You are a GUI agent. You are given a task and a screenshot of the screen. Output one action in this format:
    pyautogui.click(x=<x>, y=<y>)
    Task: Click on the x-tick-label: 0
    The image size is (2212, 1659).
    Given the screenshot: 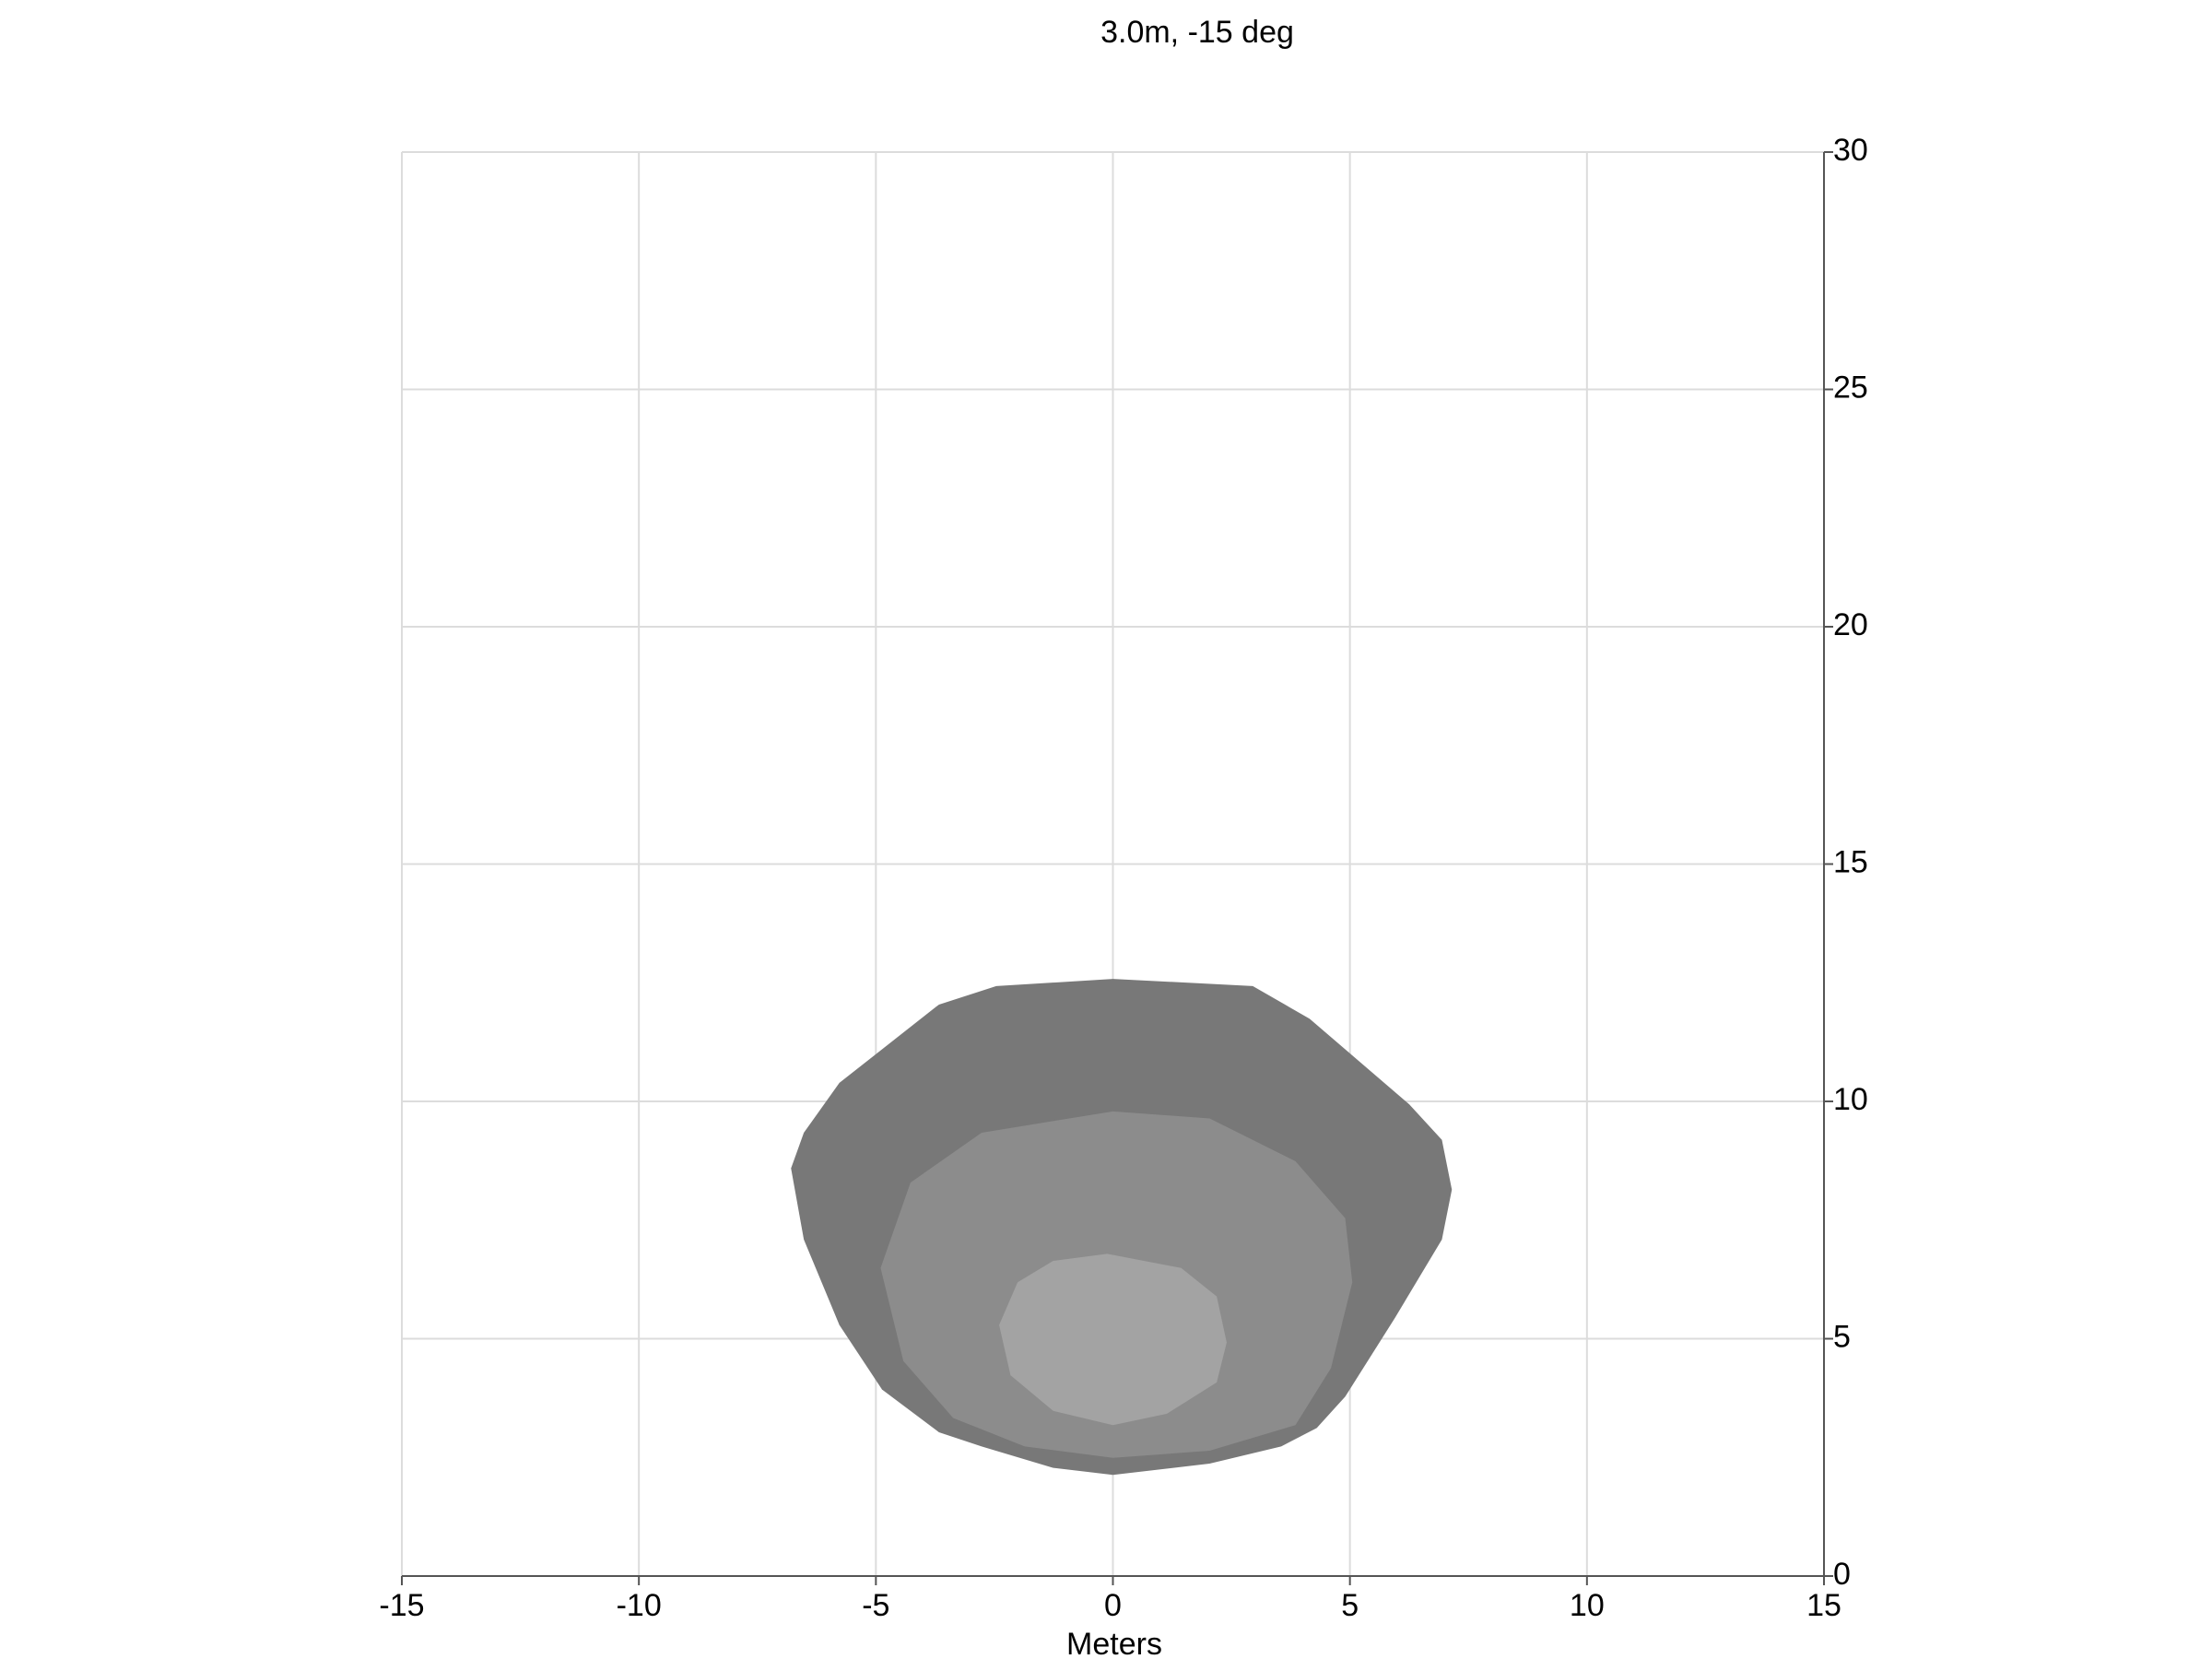 What is the action you would take?
    pyautogui.click(x=1113, y=1605)
    